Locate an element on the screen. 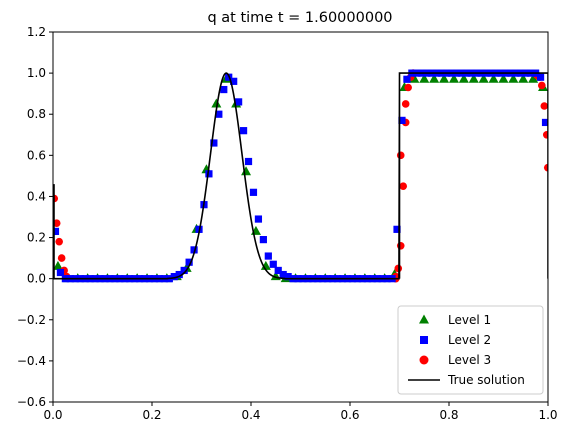 The height and width of the screenshot is (435, 570). legend-box is located at coordinates (470, 350).